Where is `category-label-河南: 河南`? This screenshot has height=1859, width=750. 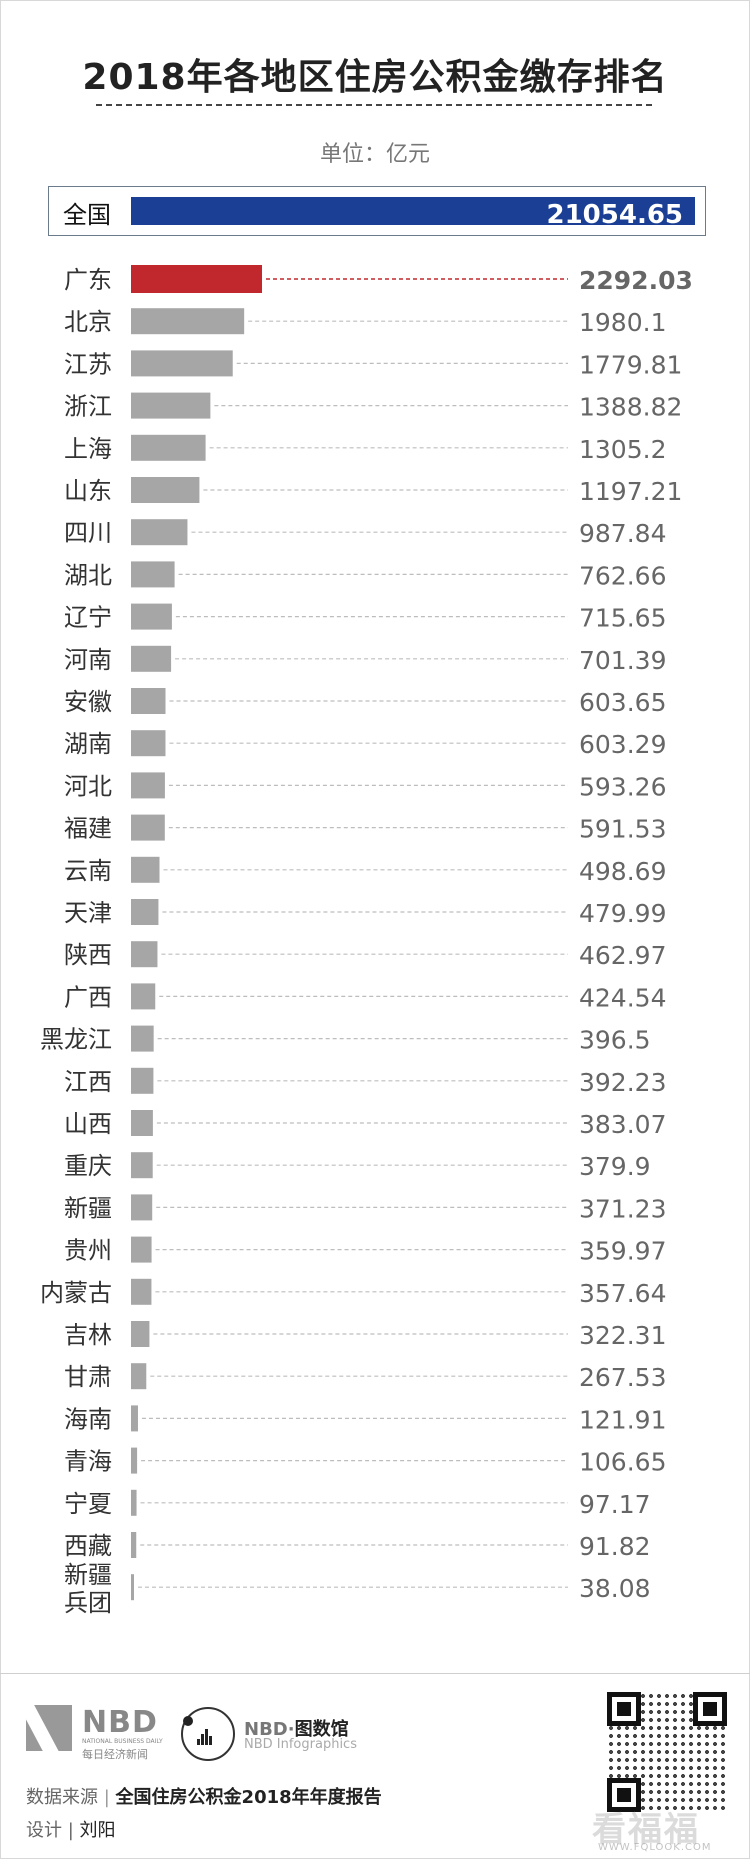 category-label-河南: 河南 is located at coordinates (88, 660).